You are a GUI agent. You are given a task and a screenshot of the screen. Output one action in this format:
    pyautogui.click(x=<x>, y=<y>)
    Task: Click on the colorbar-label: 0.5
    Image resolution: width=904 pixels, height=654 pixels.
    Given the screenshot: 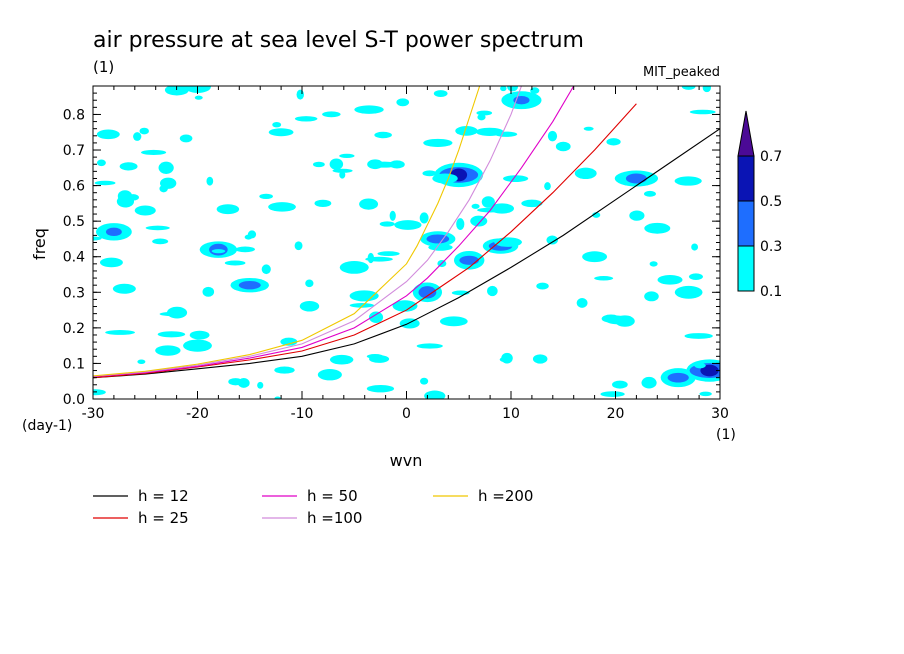 What is the action you would take?
    pyautogui.click(x=771, y=202)
    